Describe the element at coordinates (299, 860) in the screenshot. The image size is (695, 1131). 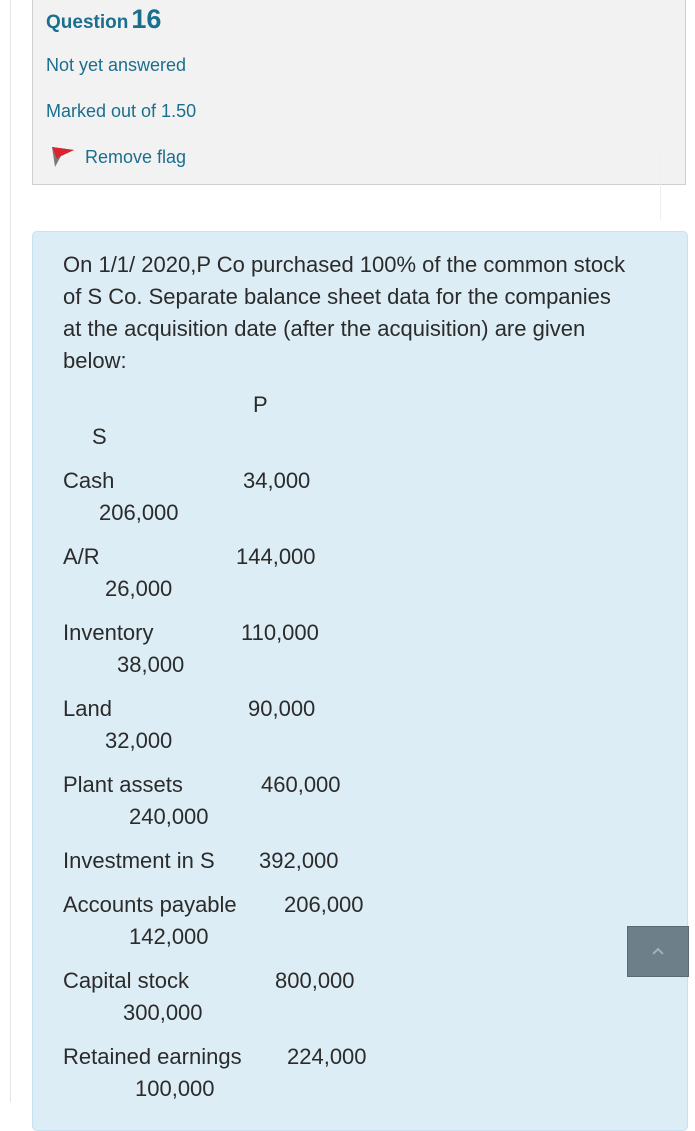
I see `row-value-p: 392,000` at that location.